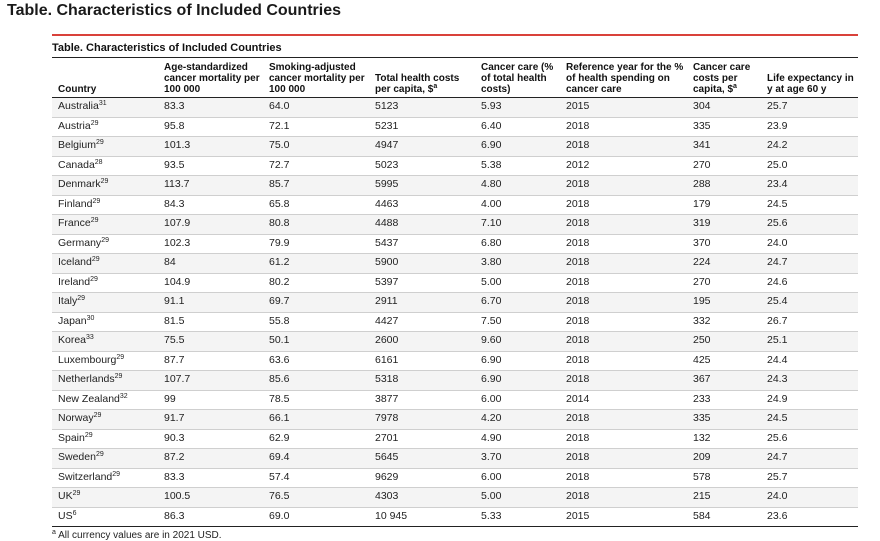 The image size is (880, 541). I want to click on mortality-cell: 86.3, so click(210, 517).